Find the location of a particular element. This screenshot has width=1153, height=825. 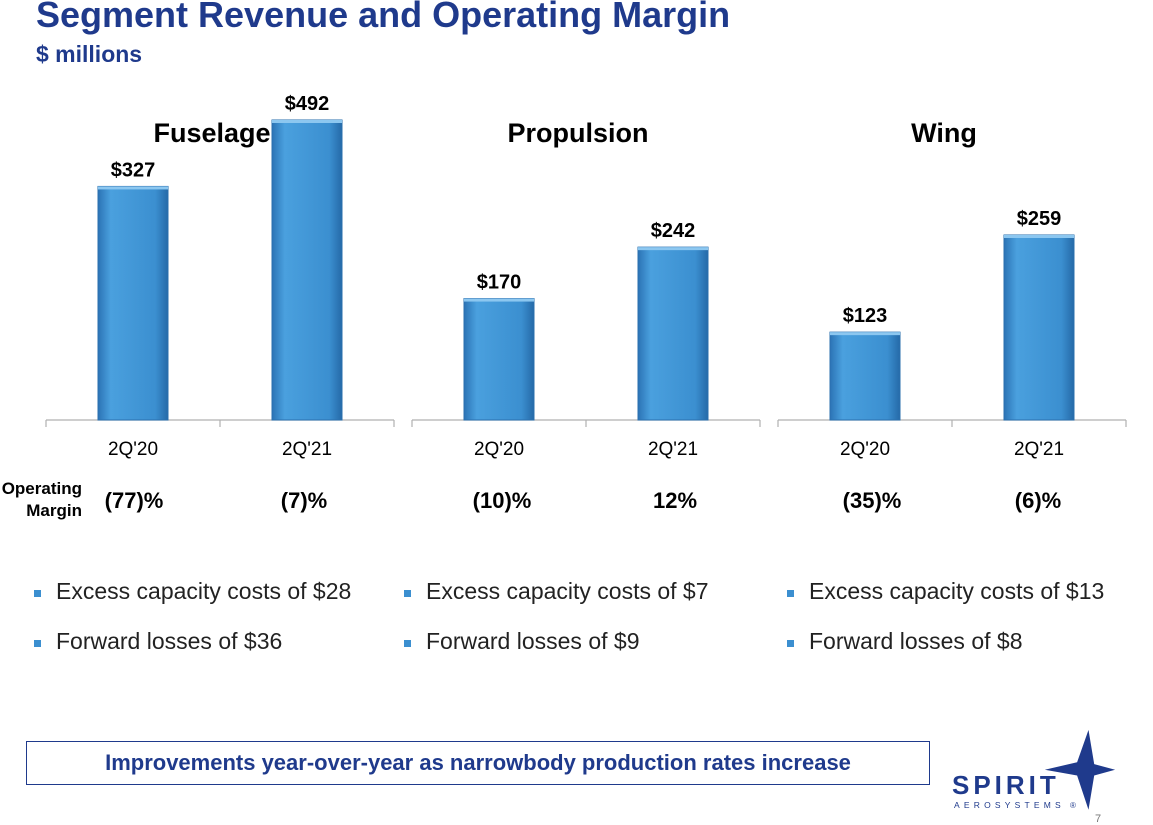

note-text: Forward losses of $8 is located at coordinates (916, 641).